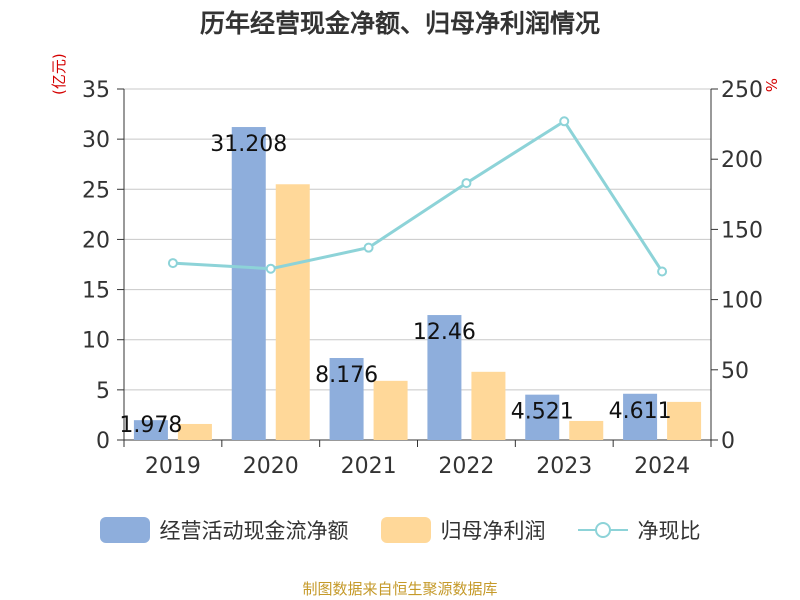 The height and width of the screenshot is (600, 800). I want to click on right-axis-tick-label: 100, so click(742, 301).